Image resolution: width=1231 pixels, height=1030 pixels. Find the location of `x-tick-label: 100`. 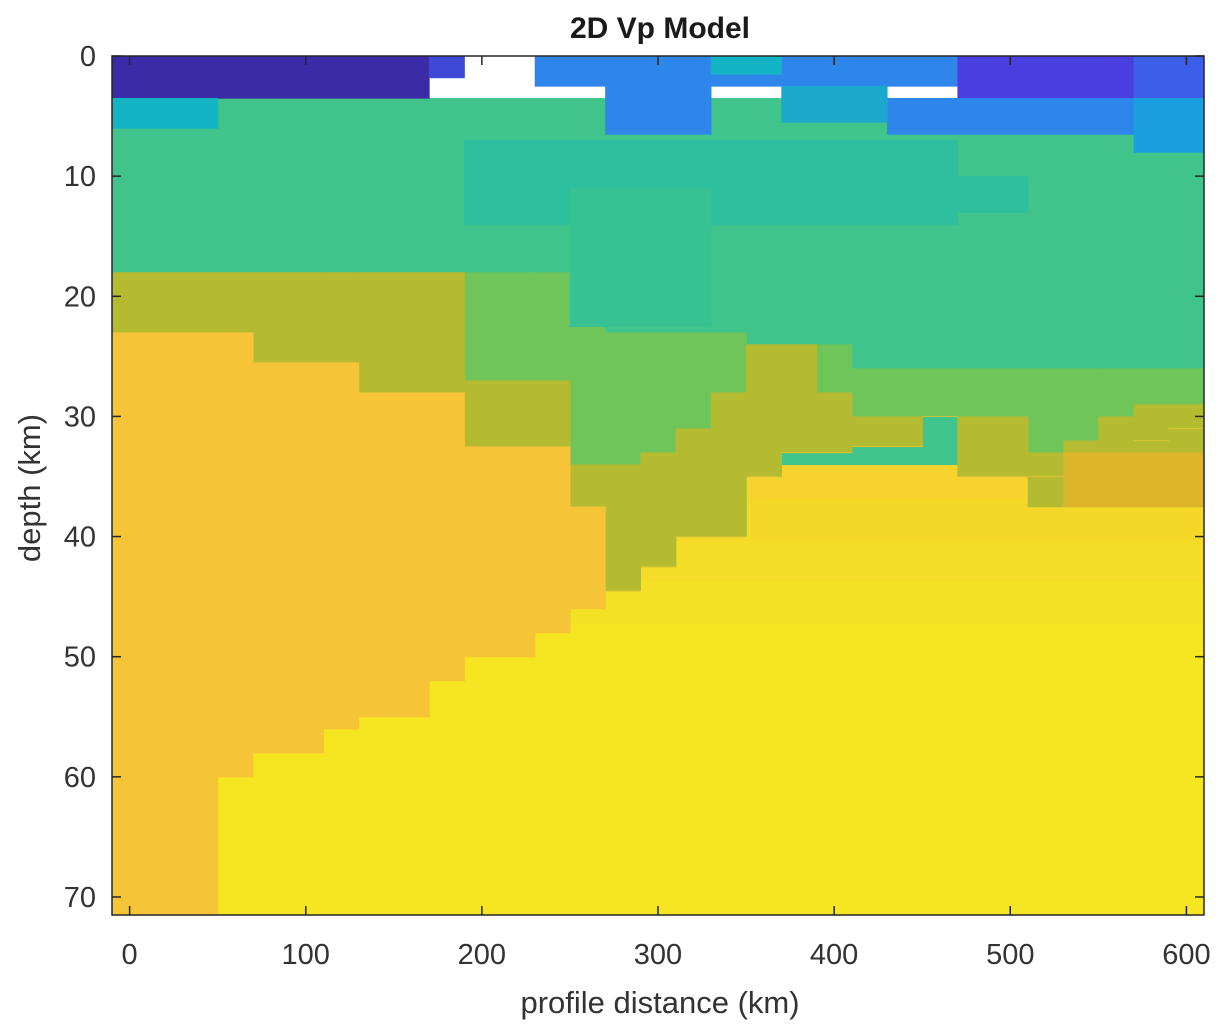

x-tick-label: 100 is located at coordinates (306, 955).